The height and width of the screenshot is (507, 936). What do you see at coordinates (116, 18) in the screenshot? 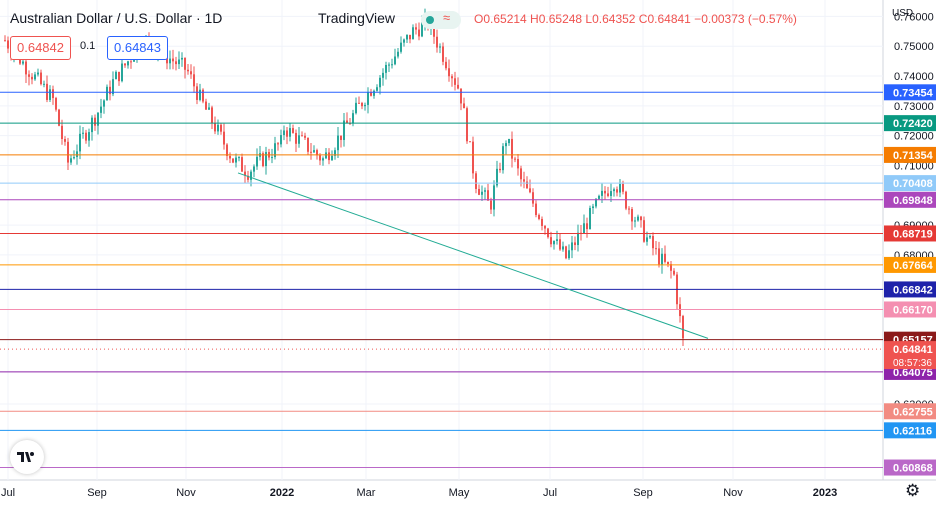
I see `symbol-title: Australian Dollar / U.S. Dollar · 1D` at bounding box center [116, 18].